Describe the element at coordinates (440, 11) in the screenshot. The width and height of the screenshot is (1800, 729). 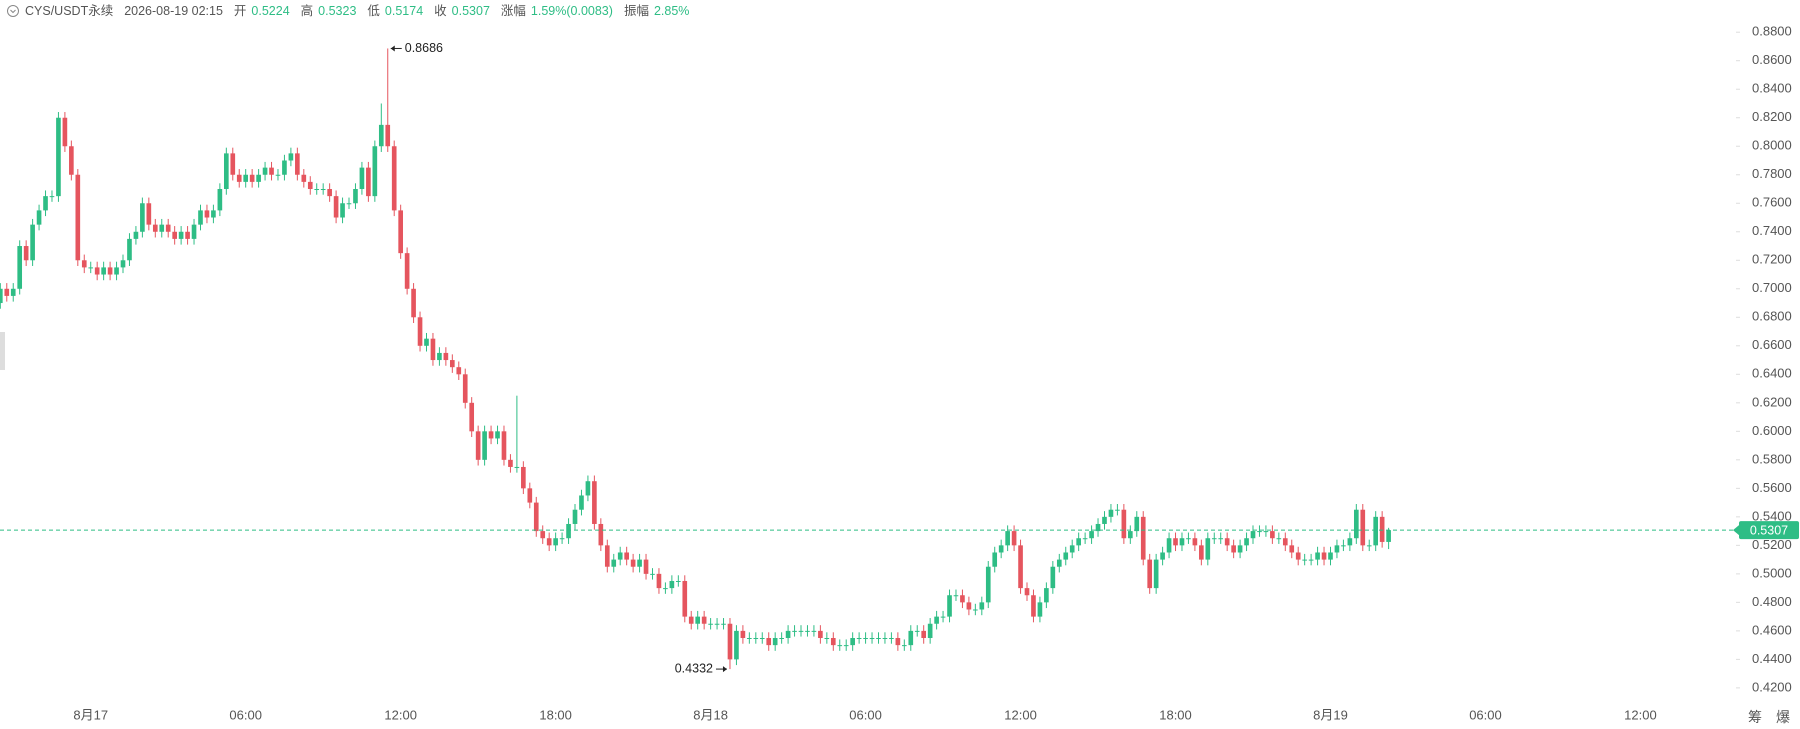
I see `close-label: 收` at that location.